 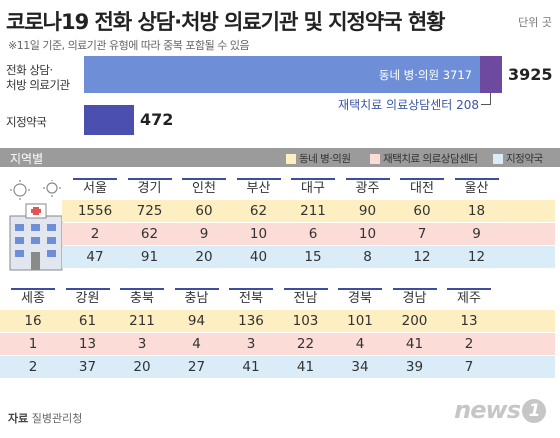 I want to click on legend-item-clinic: 동네 병·의원, so click(x=318, y=158).